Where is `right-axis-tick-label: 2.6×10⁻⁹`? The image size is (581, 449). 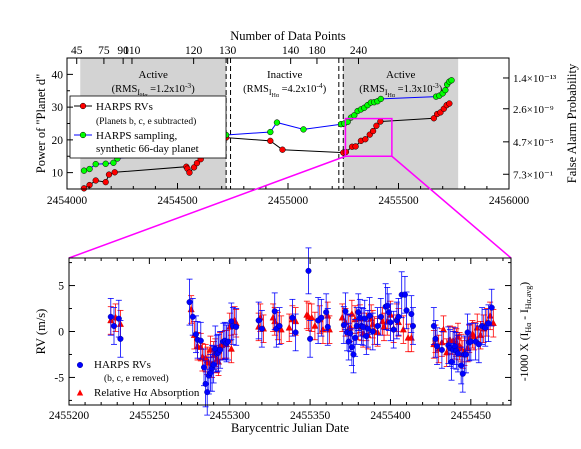
right-axis-tick-label: 2.6×10⁻⁹ is located at coordinates (533, 110).